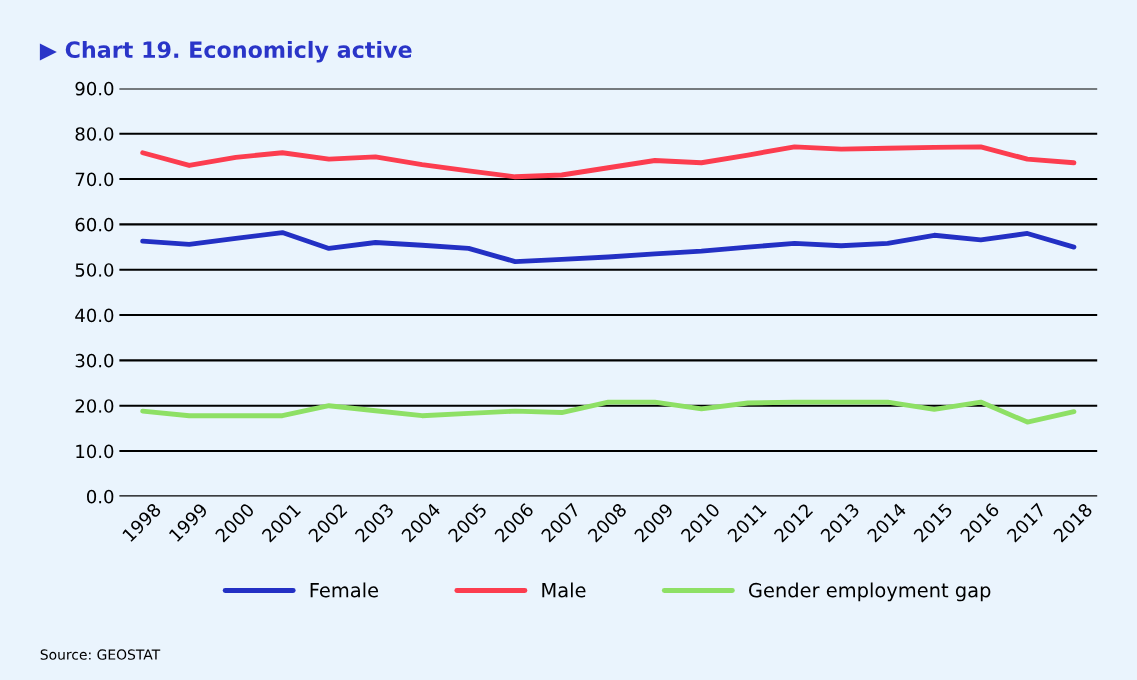  I want to click on y-tick-label: 80.0, so click(94, 134).